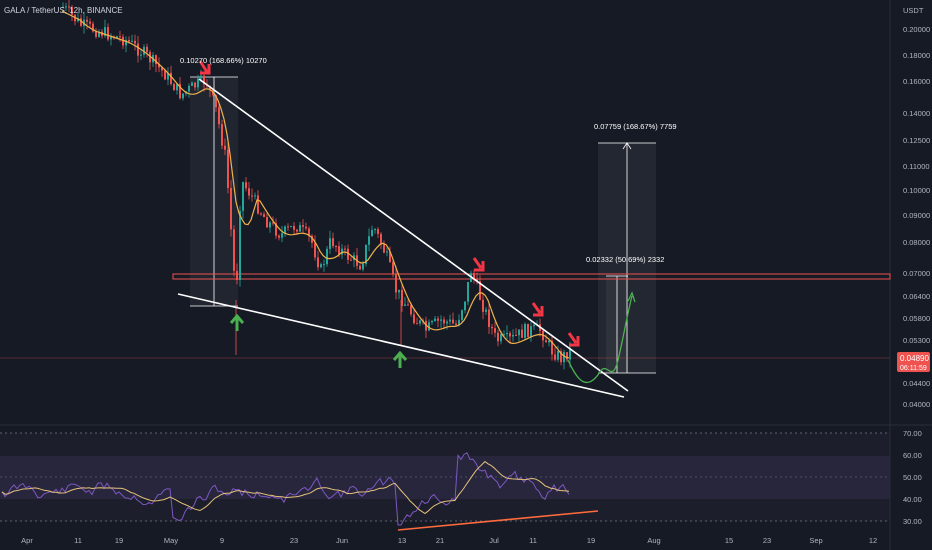 This screenshot has height=550, width=932. I want to click on time-tick: May, so click(171, 540).